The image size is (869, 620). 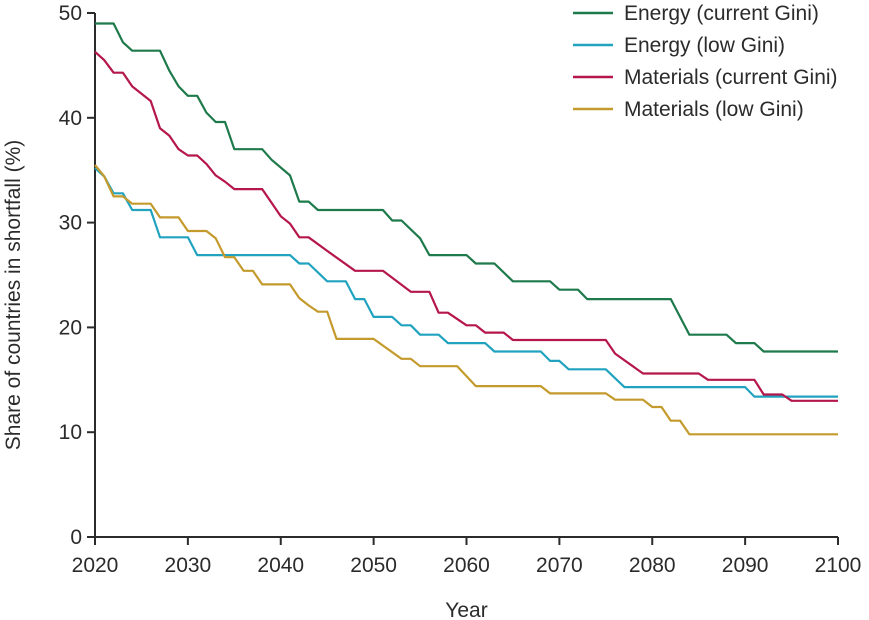 What do you see at coordinates (373, 565) in the screenshot?
I see `x-tick-label: 2050` at bounding box center [373, 565].